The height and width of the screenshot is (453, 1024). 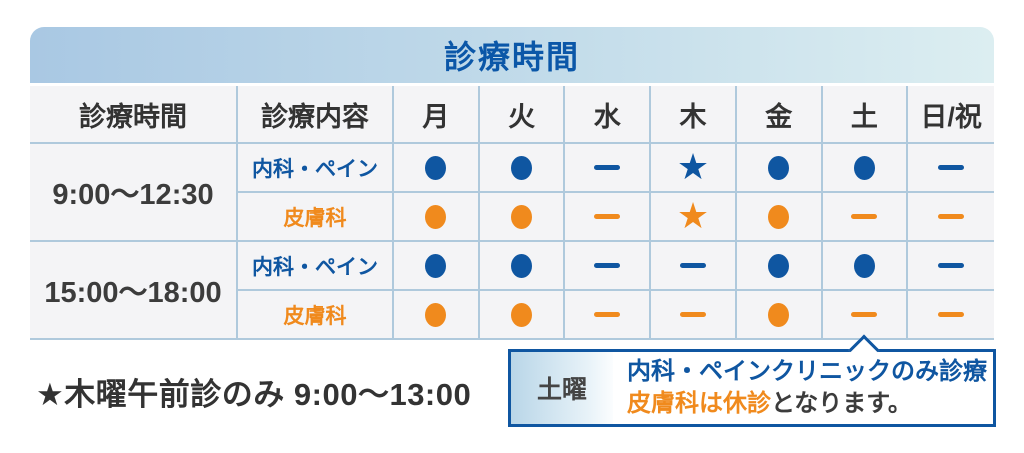 What do you see at coordinates (807, 372) in the screenshot?
I see `callout-line1: 内科・ペインクリニックのみ診療` at bounding box center [807, 372].